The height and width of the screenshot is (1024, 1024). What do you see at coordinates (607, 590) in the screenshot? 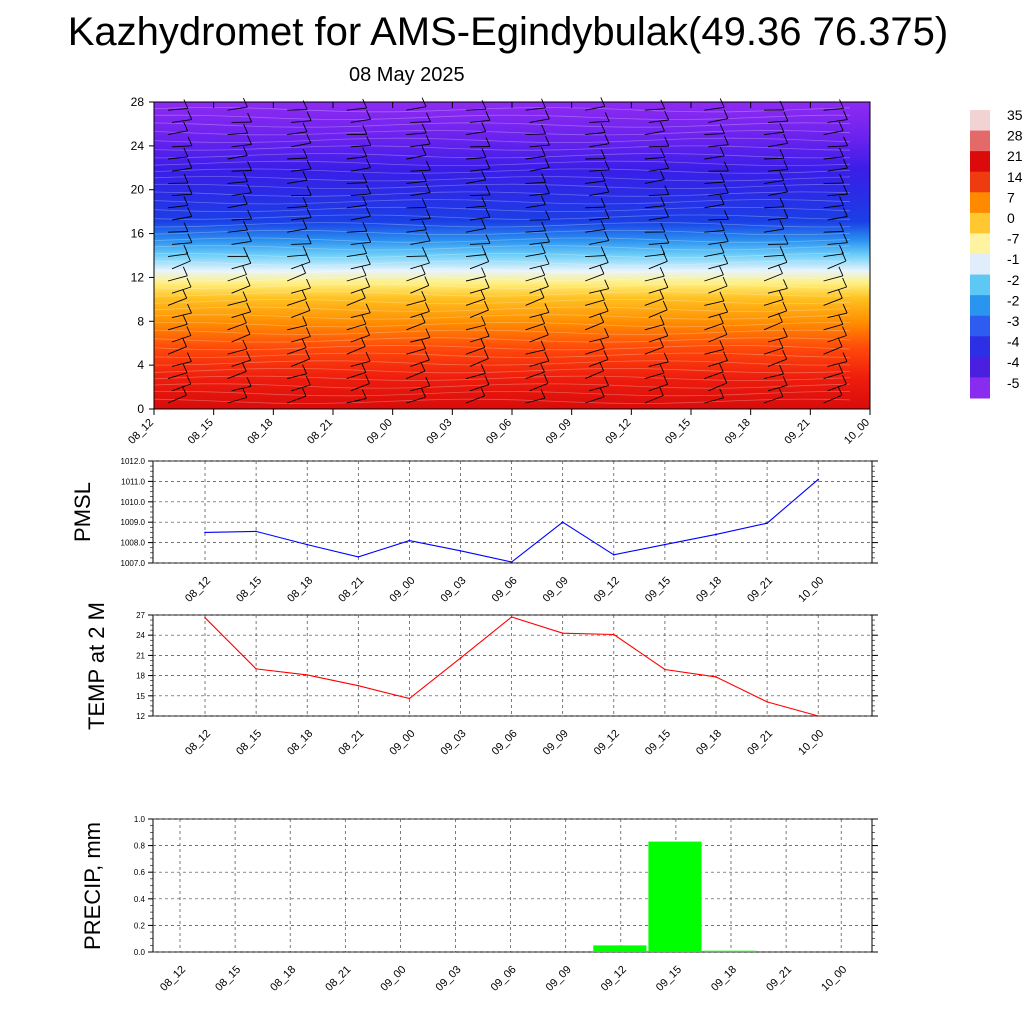
I see `x-tick-label: 09_12` at bounding box center [607, 590].